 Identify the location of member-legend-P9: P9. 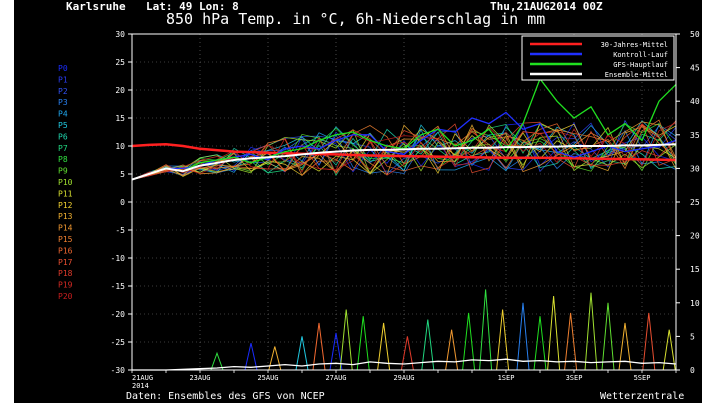
(63, 171).